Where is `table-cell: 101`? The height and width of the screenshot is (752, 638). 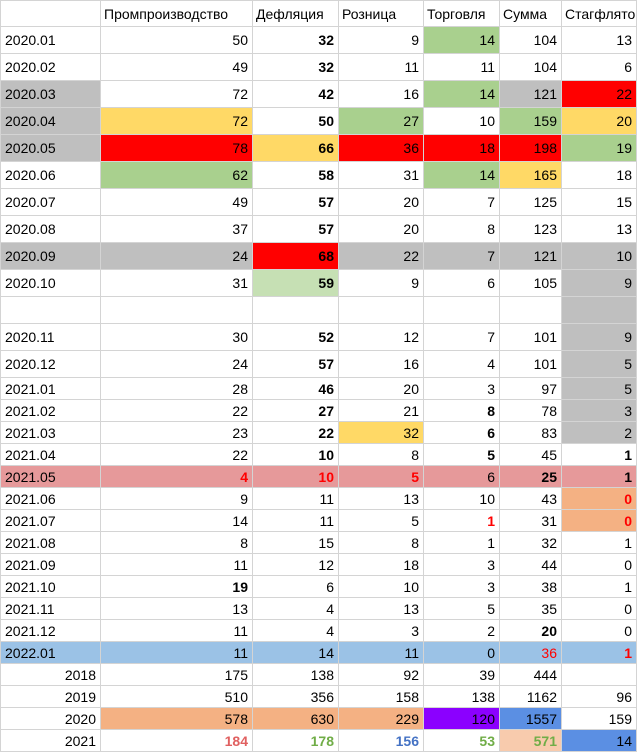 table-cell: 101 is located at coordinates (530, 337).